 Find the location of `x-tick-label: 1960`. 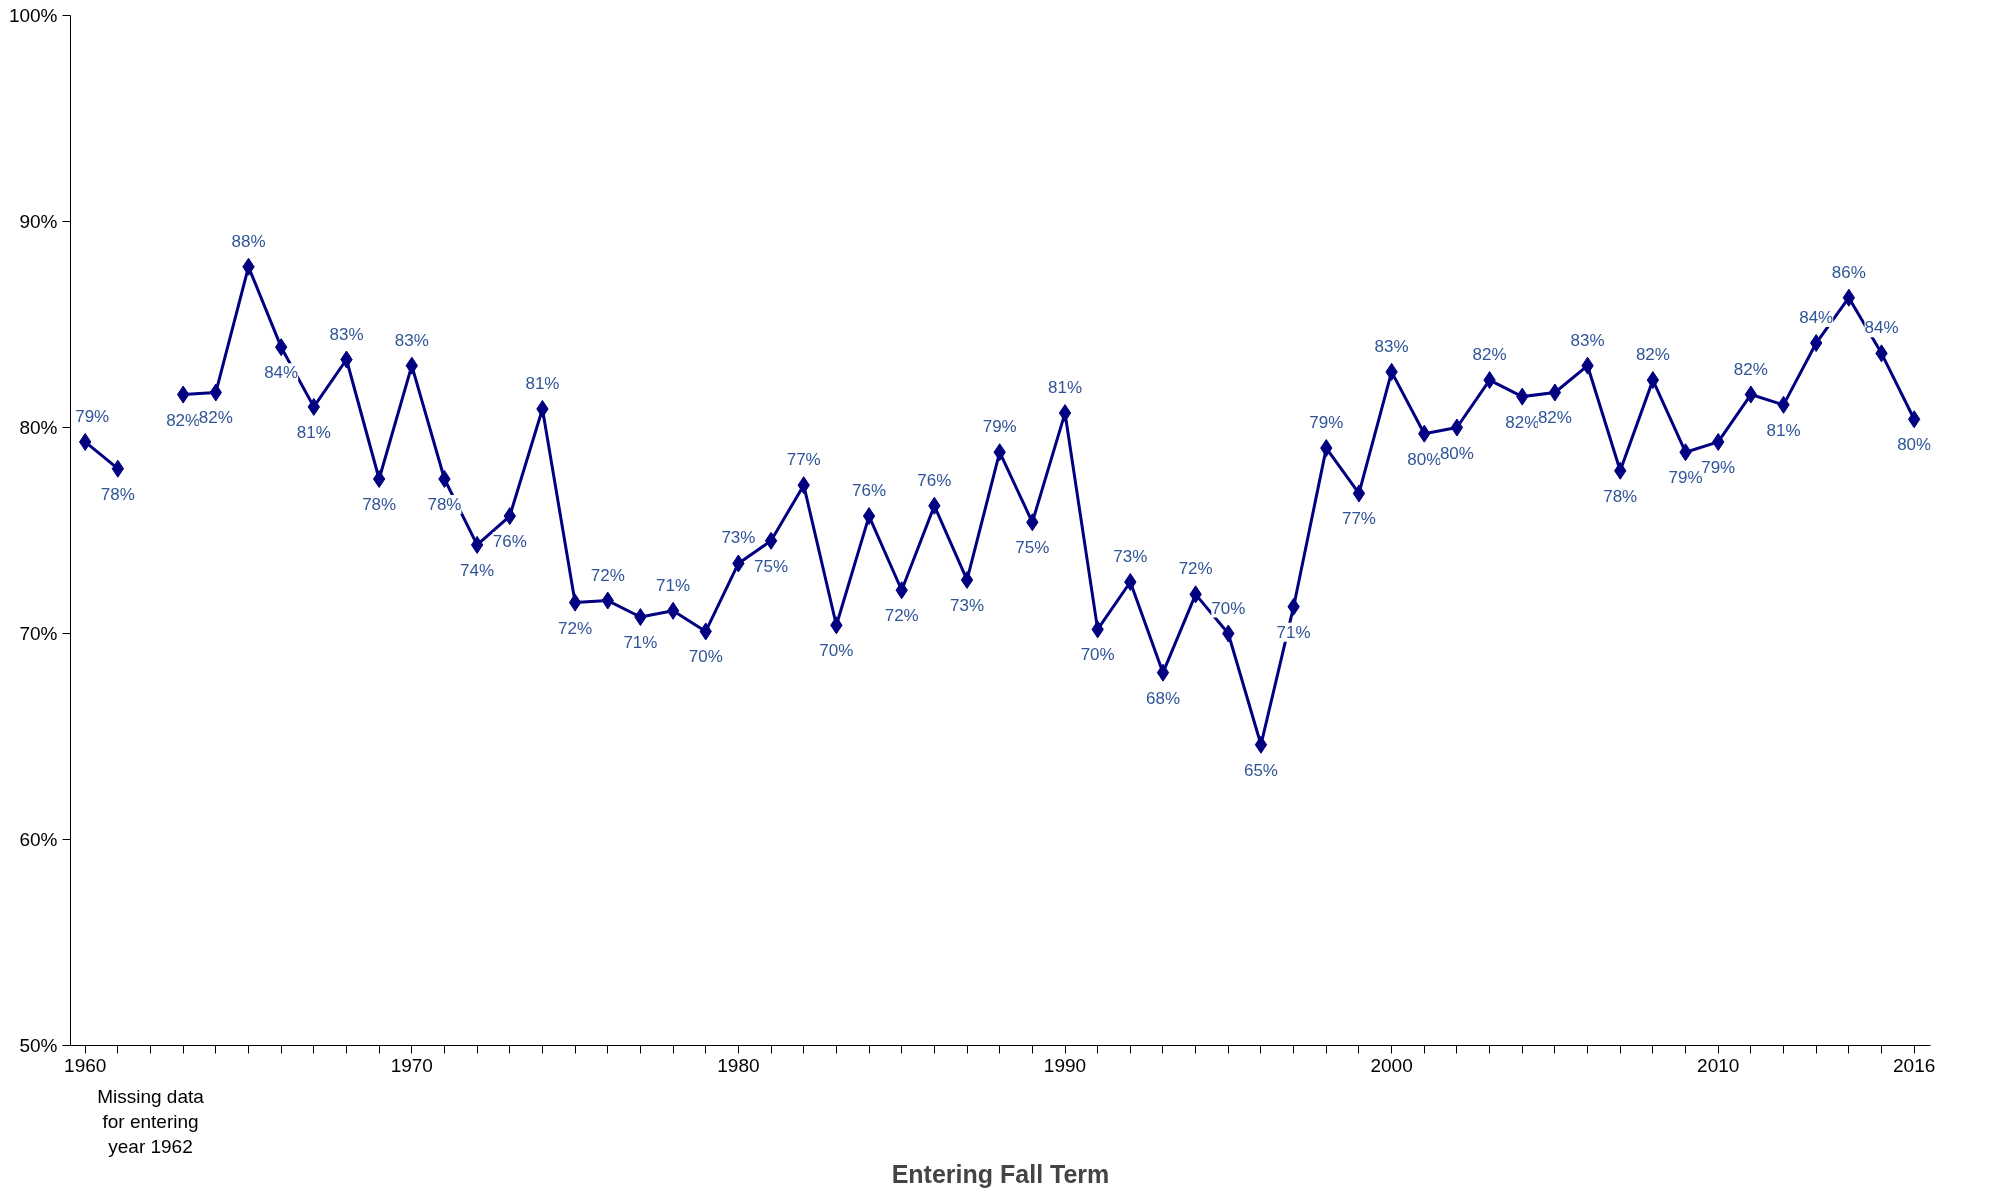

x-tick-label: 1960 is located at coordinates (85, 1065).